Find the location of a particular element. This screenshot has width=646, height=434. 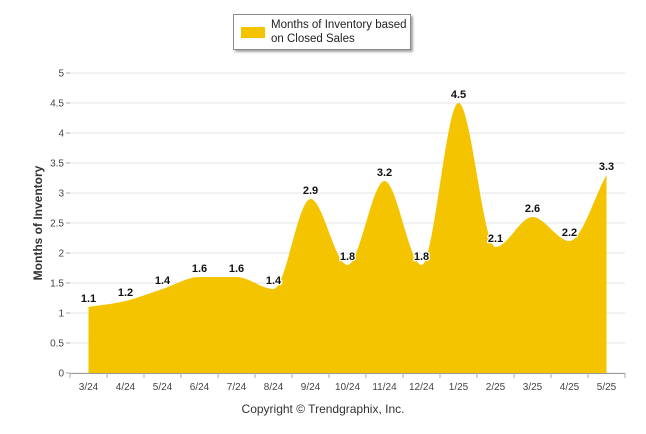

y-tick-label: 5 is located at coordinates (61, 74).